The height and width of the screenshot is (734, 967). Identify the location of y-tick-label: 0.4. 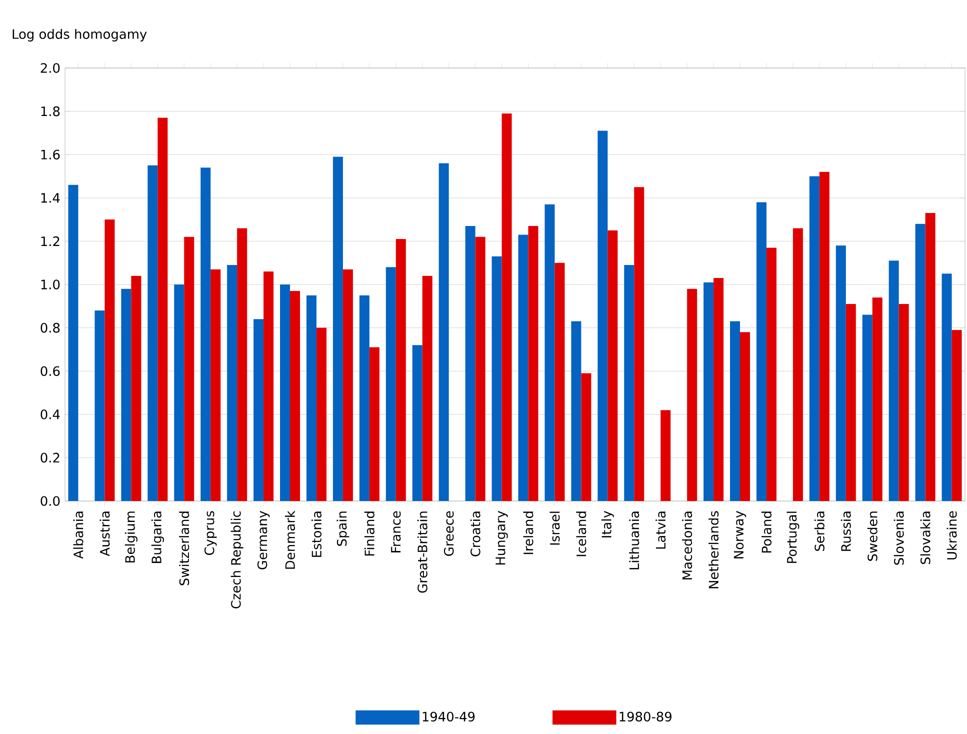
(50, 415).